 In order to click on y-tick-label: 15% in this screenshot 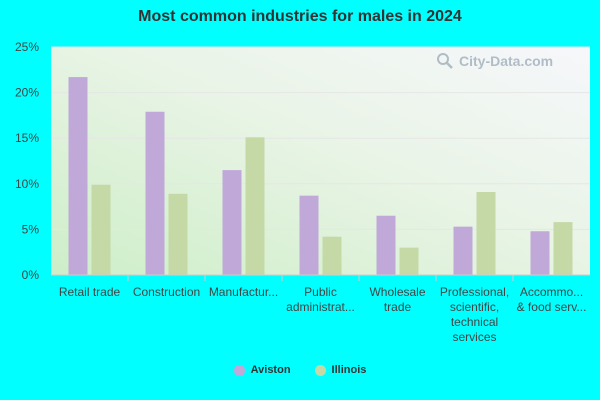, I will do `click(27, 138)`.